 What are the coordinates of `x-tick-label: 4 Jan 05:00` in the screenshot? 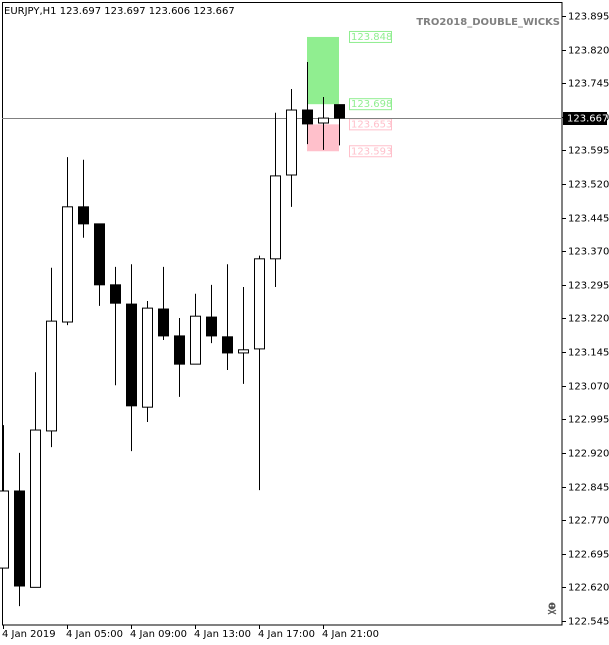 It's located at (94, 634).